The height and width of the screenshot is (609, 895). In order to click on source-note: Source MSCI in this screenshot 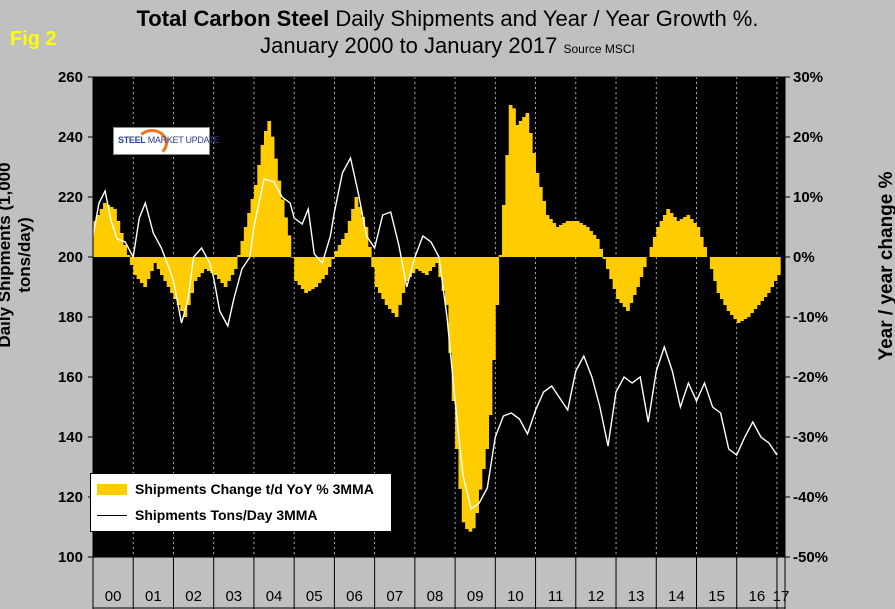, I will do `click(599, 49)`.